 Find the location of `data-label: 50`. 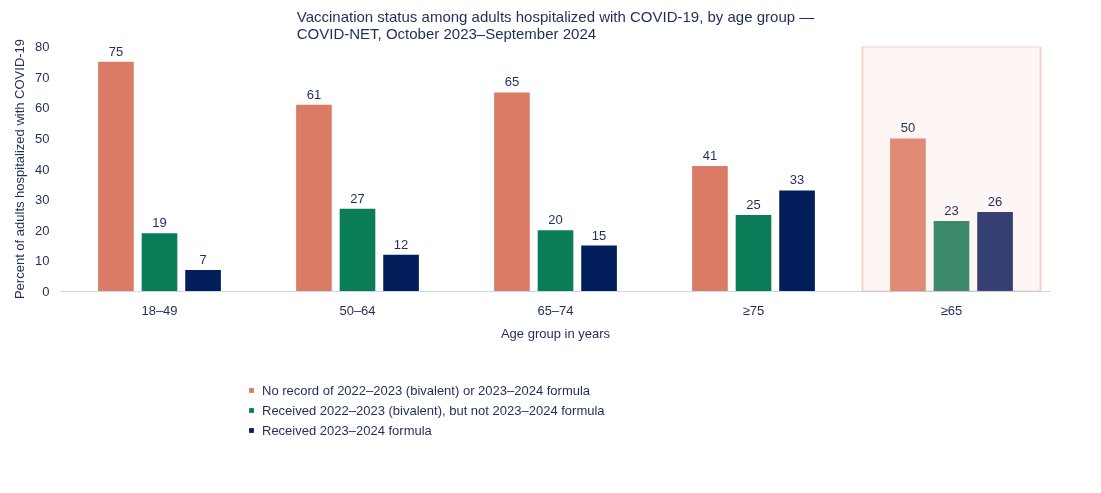

data-label: 50 is located at coordinates (908, 128).